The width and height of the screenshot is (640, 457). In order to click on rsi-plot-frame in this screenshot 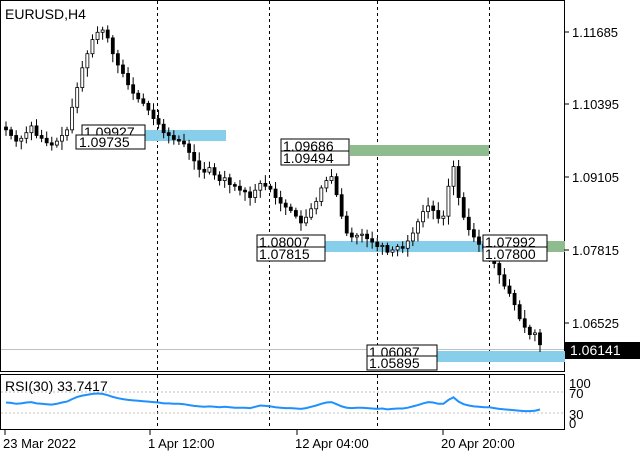, I will do `click(282, 402)`.